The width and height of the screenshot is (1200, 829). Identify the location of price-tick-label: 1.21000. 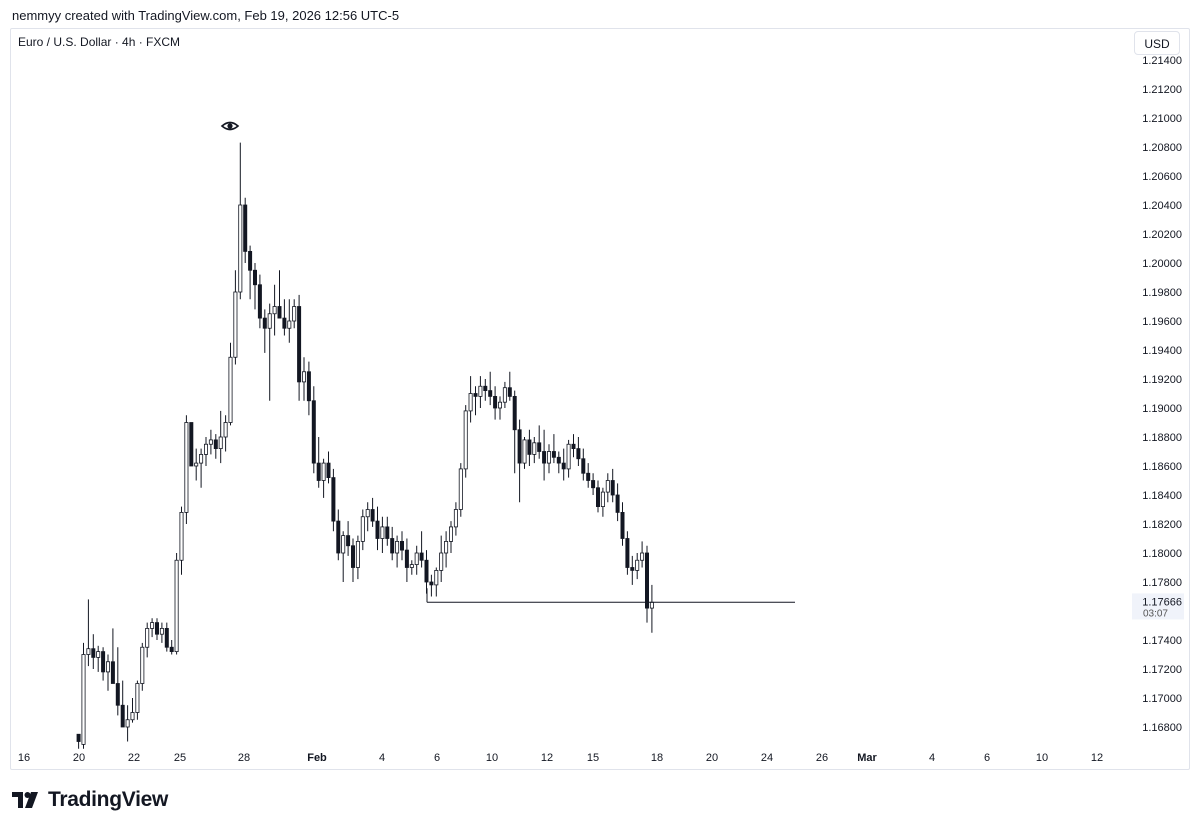
(1162, 119).